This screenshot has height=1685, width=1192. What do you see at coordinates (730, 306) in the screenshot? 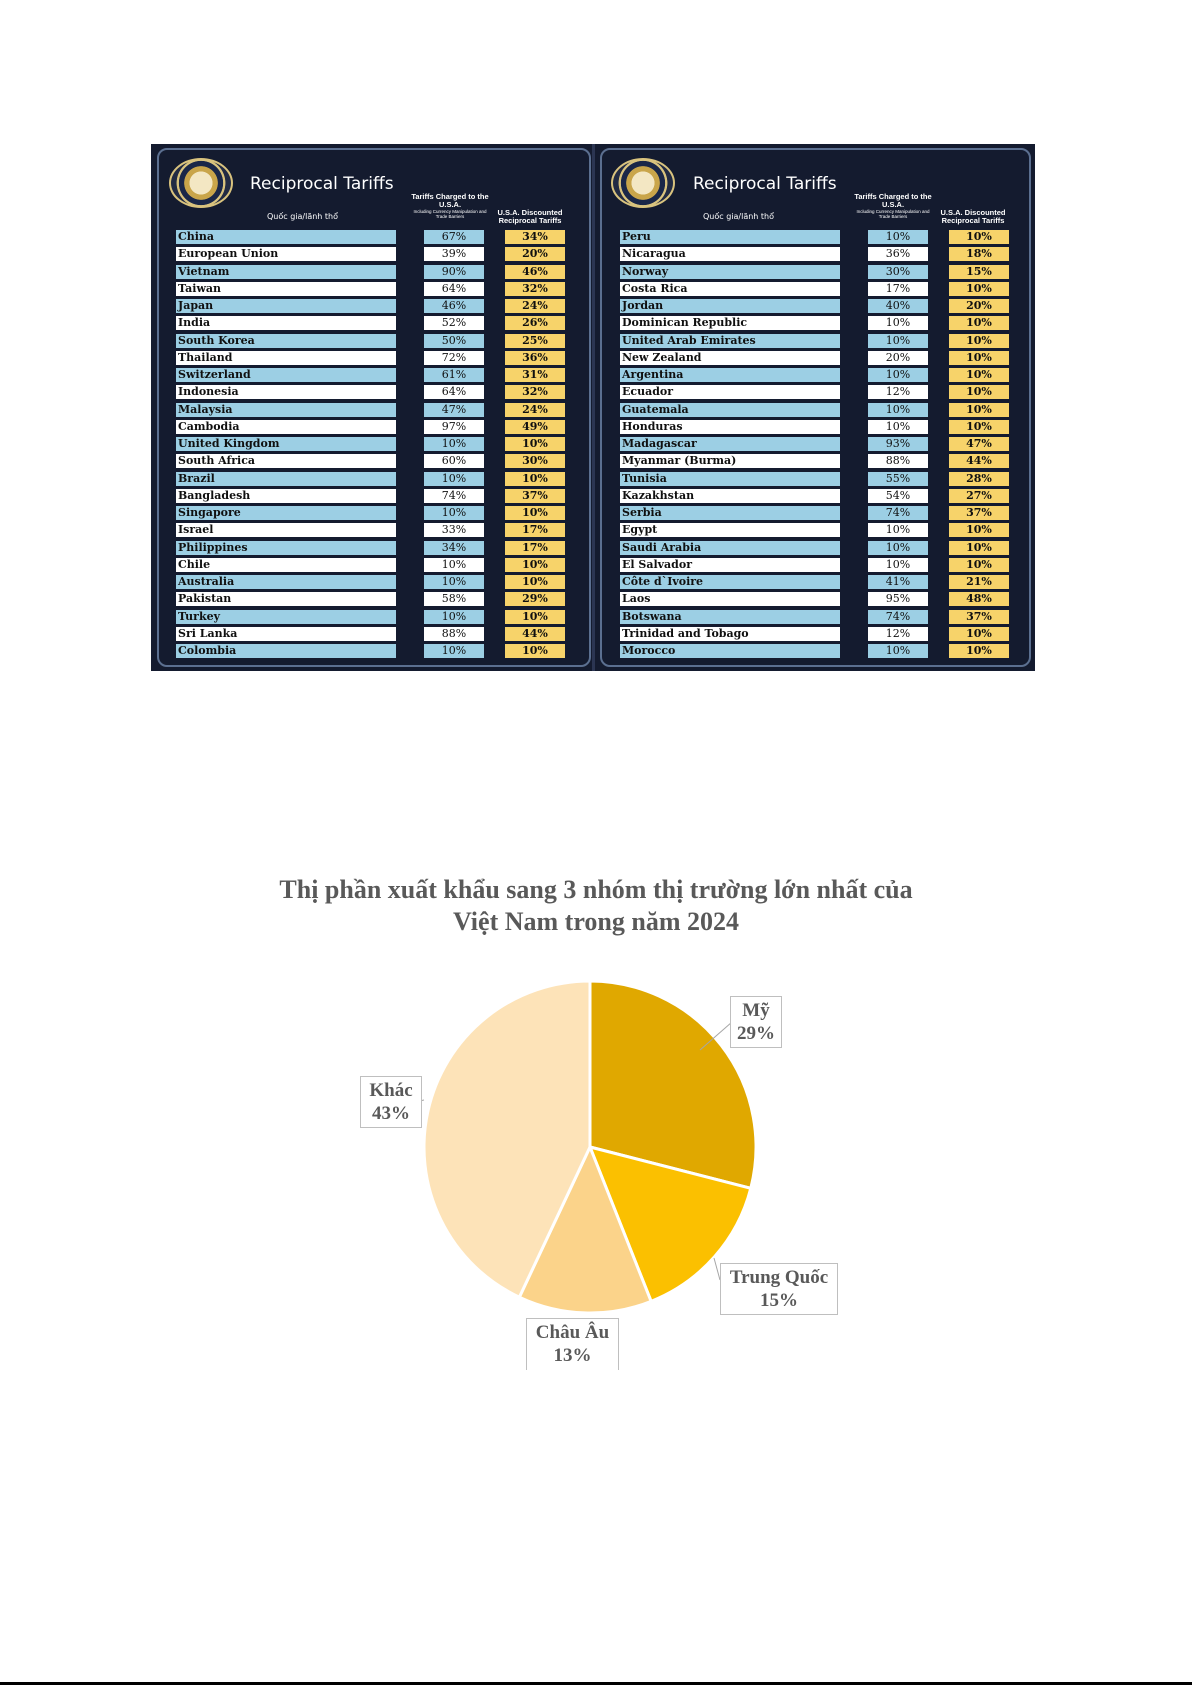
I see `country-cell: Jordan` at bounding box center [730, 306].